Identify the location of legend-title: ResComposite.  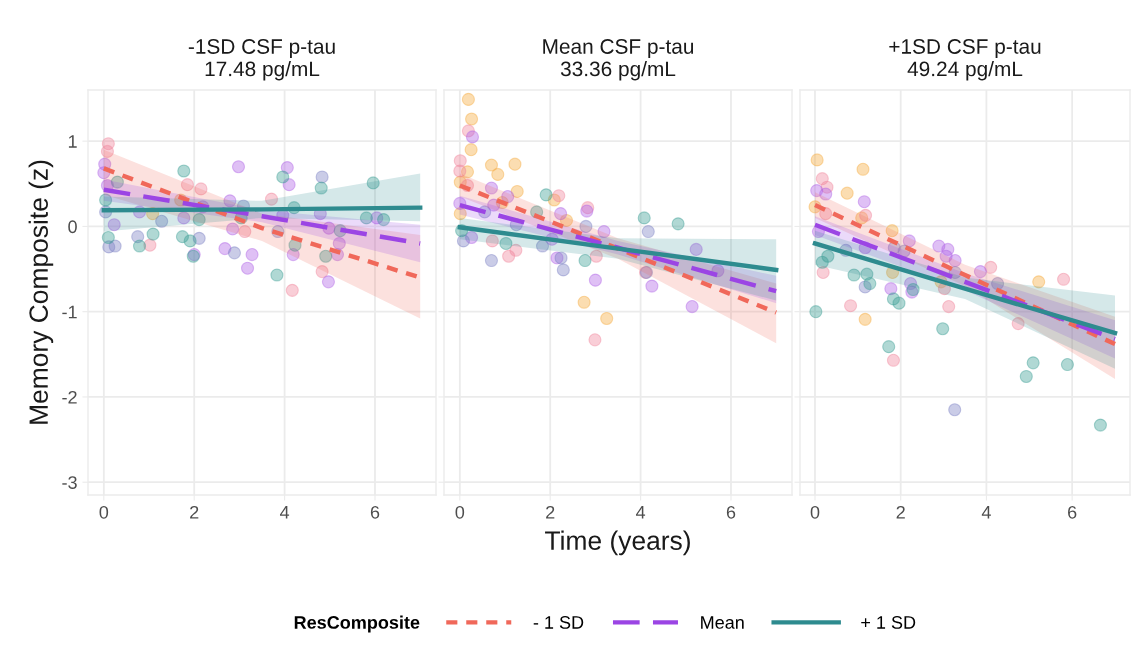
(357, 624).